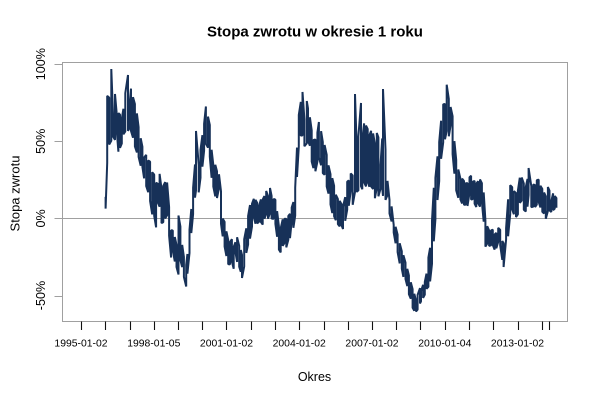  Describe the element at coordinates (41, 141) in the screenshot. I see `svg-text: 50%` at that location.